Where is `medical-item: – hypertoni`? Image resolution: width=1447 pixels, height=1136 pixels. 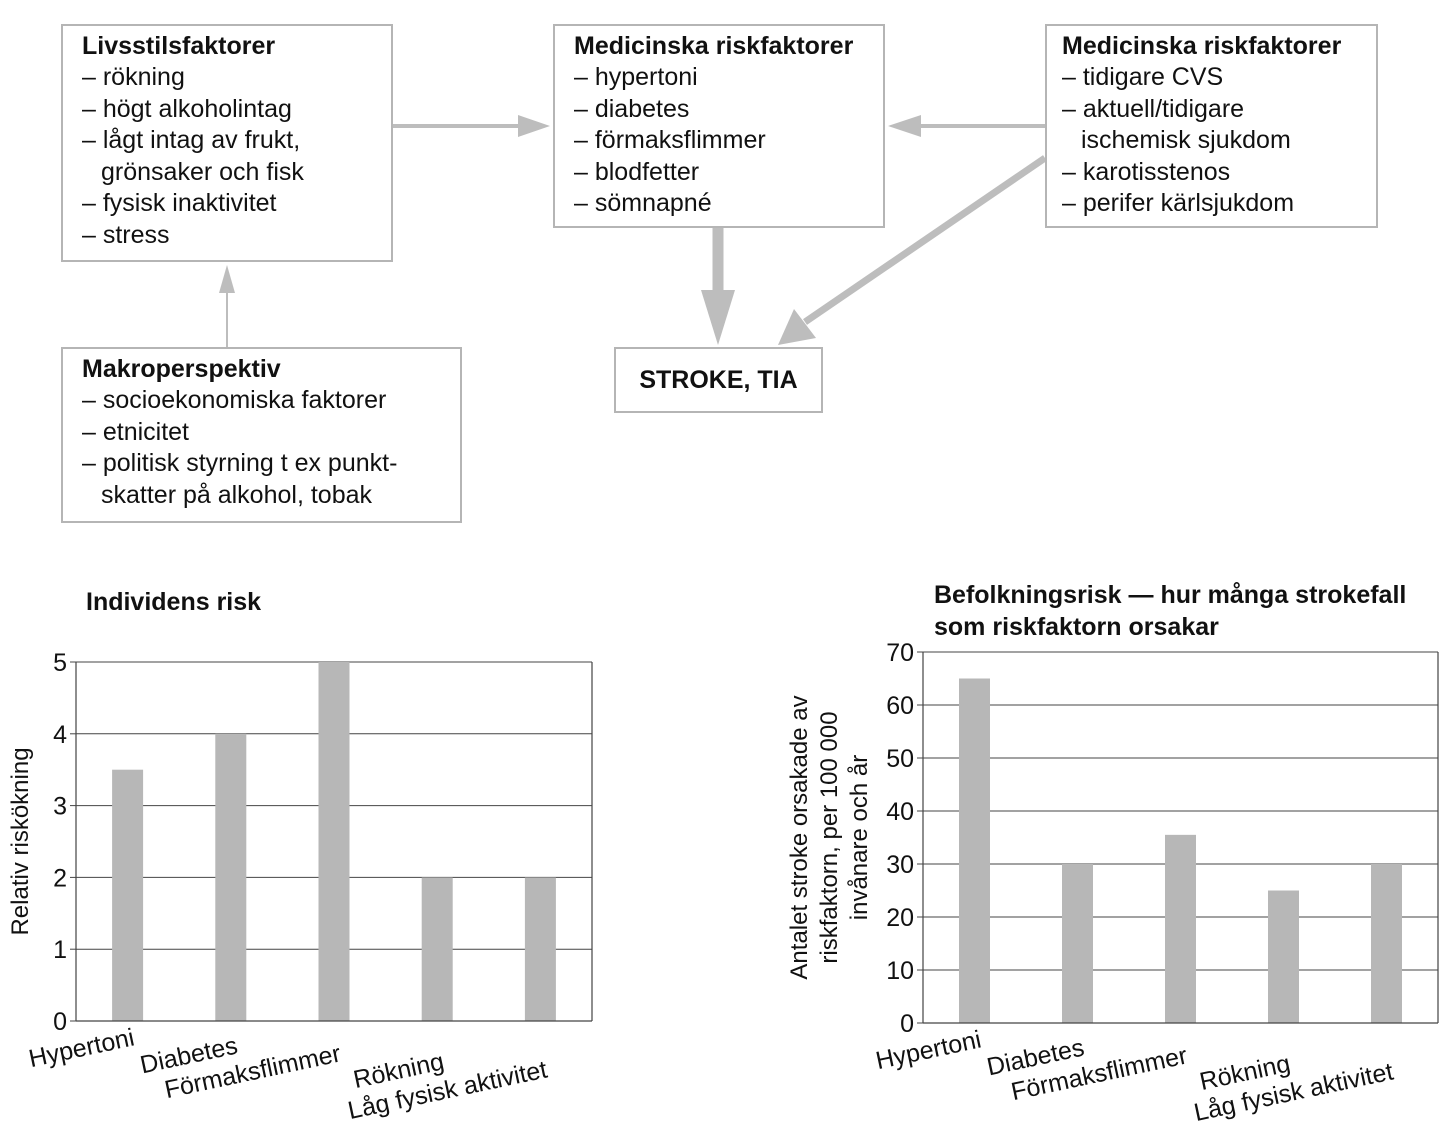
medical-item: – hypertoni is located at coordinates (636, 77).